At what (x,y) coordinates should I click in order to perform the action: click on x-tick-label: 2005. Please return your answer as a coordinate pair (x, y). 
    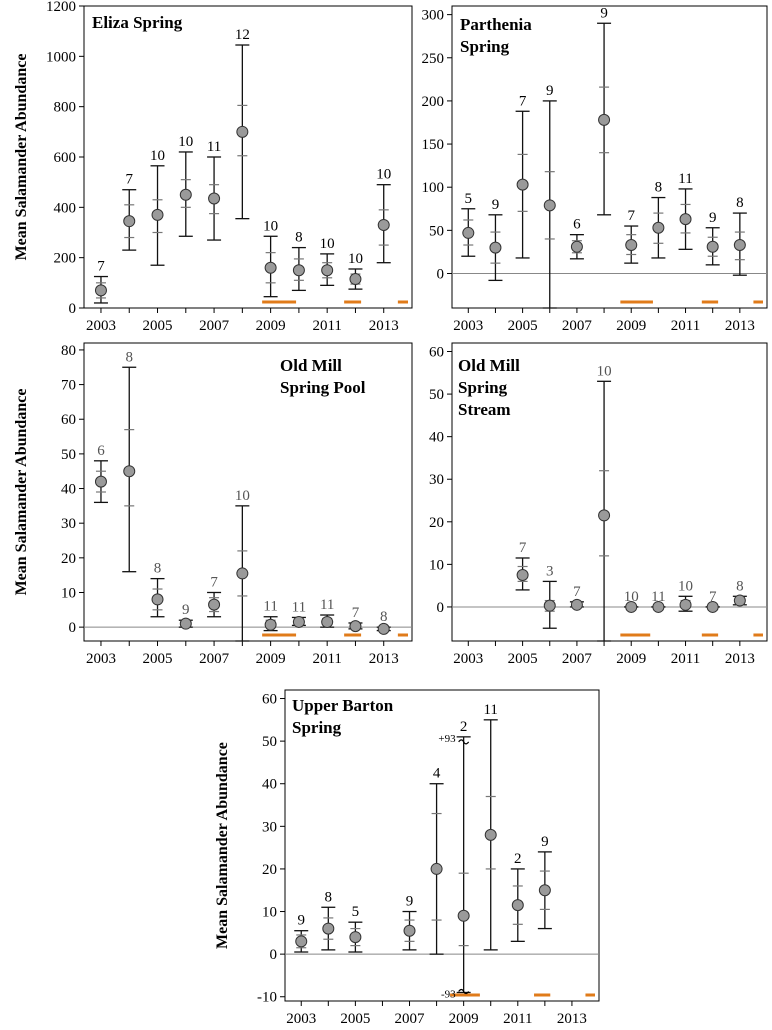
    Looking at the image, I should click on (158, 326).